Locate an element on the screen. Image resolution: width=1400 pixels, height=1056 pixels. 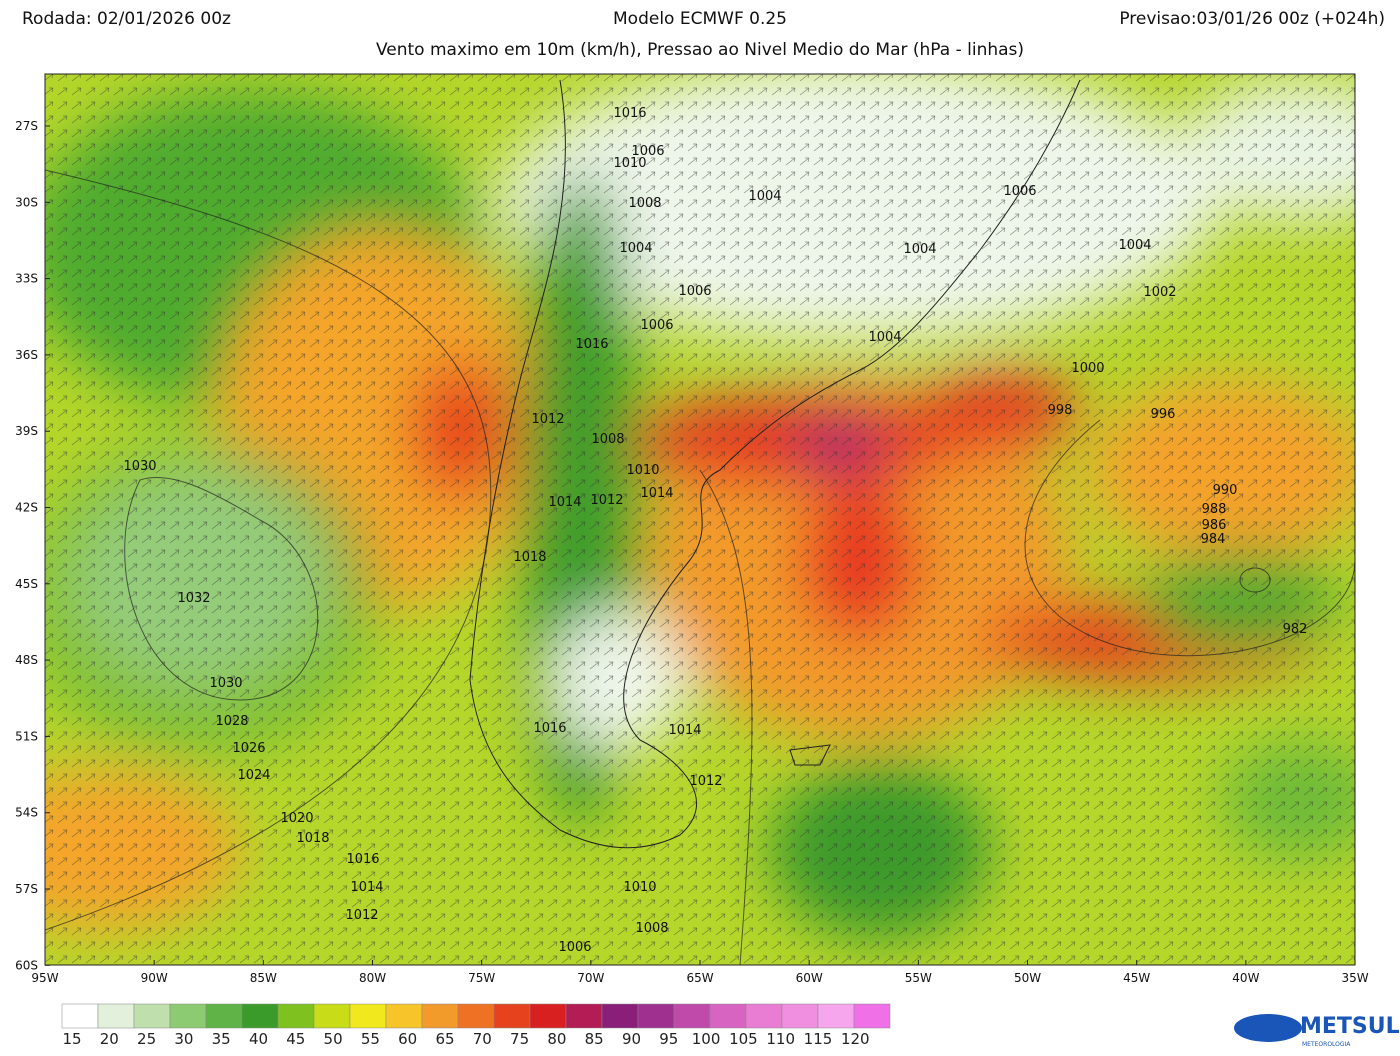
lat-label: 45S is located at coordinates (26, 584).